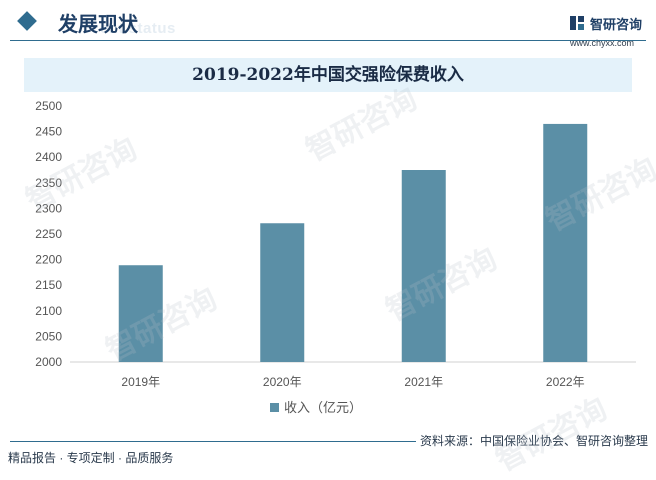  I want to click on chart-title-bar: 2019-2022年中国交强险保费收入, so click(328, 75).